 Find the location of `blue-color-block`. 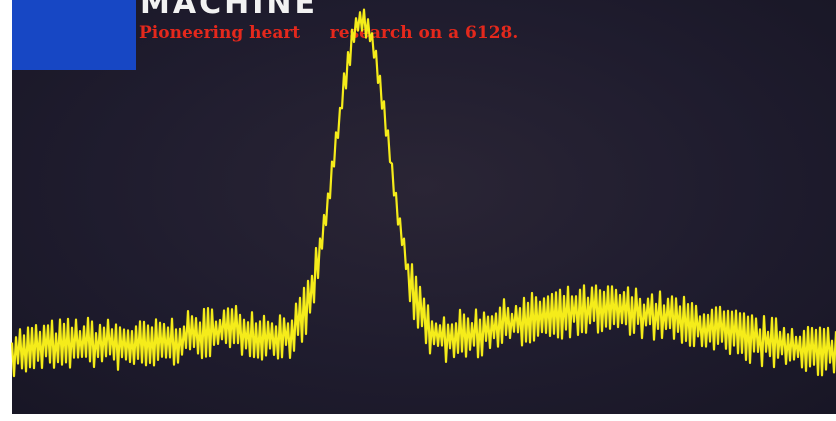

blue-color-block is located at coordinates (74, 35).